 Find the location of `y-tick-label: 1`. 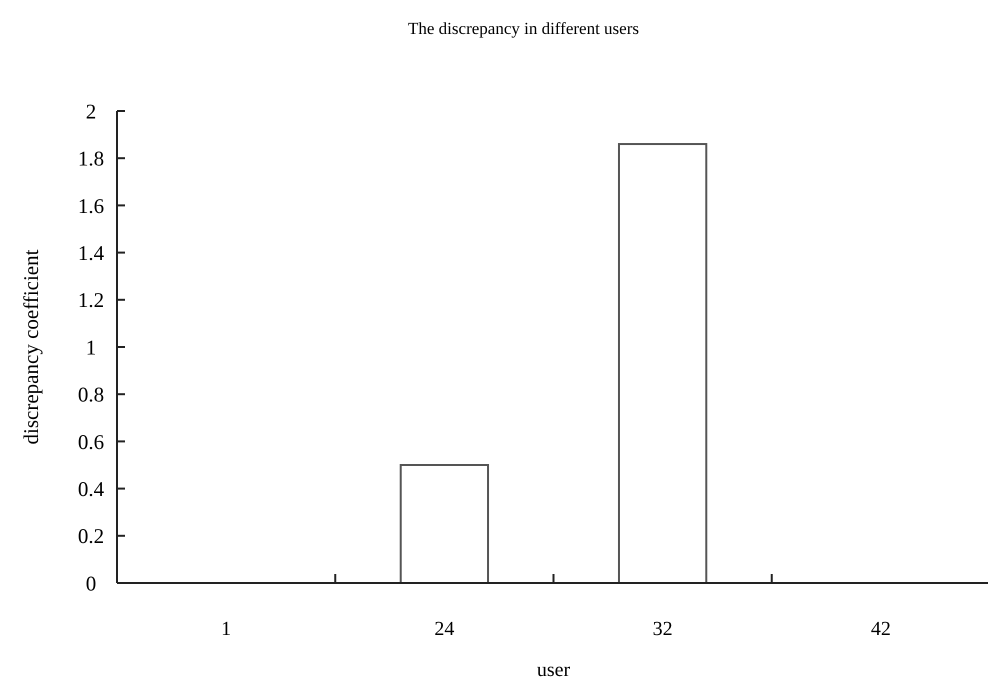

y-tick-label: 1 is located at coordinates (91, 347).